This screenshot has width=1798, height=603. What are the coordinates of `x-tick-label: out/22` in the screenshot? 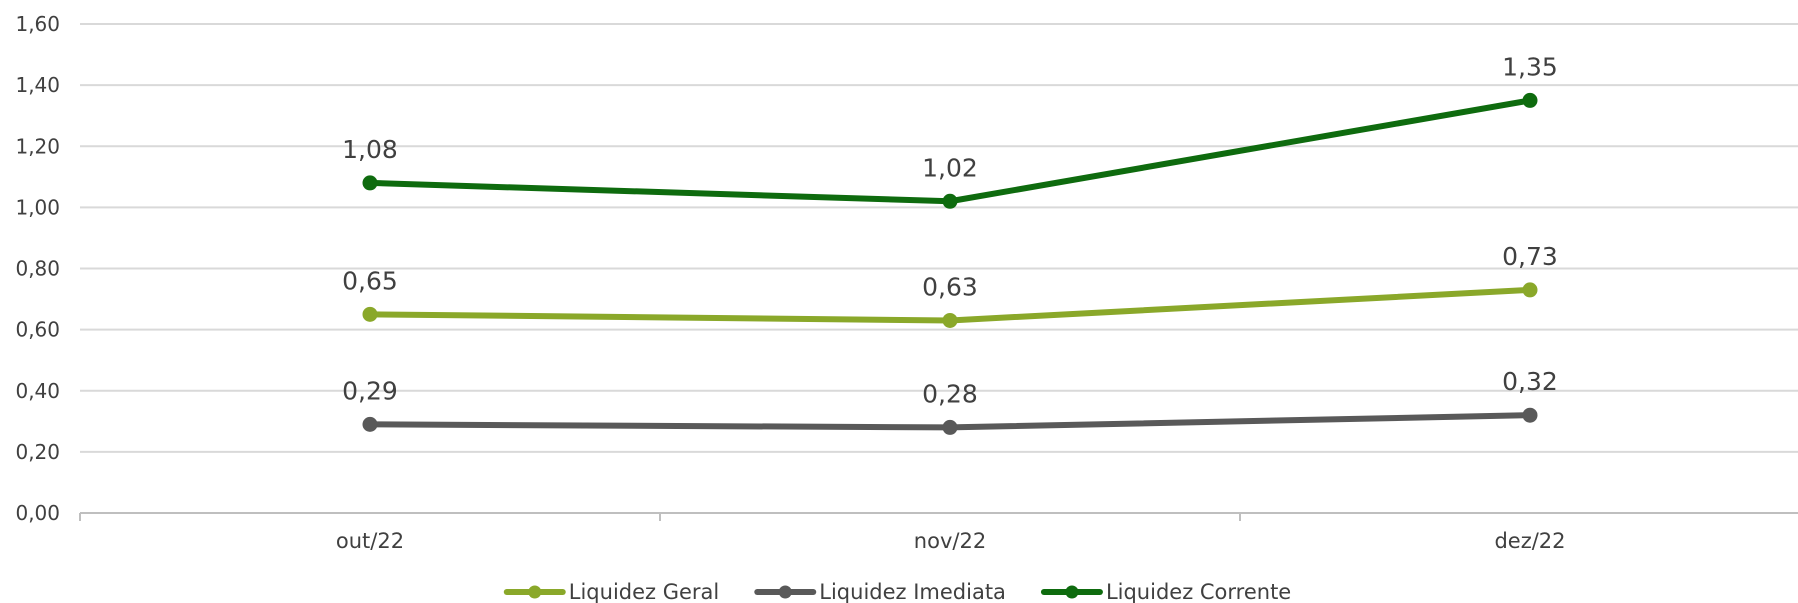 It's located at (370, 541).